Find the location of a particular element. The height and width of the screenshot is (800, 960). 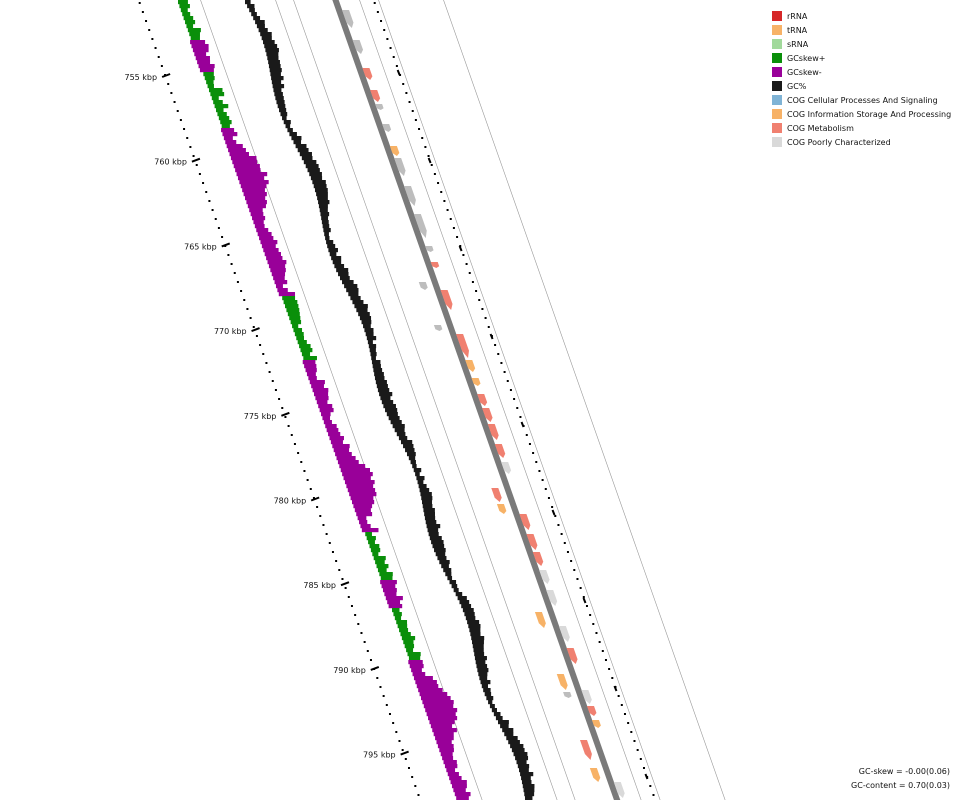

gc-content-stat: GC-content = 0.70(0.03) is located at coordinates (900, 785).